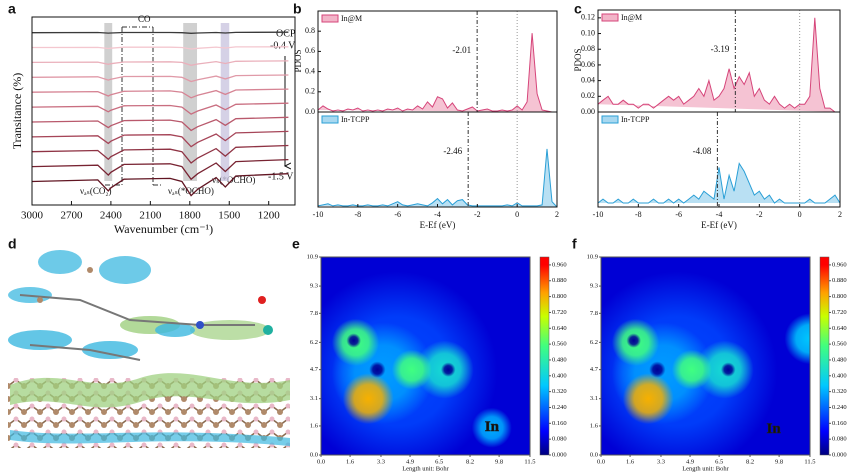  What do you see at coordinates (318, 214) in the screenshot?
I see `x-tick-label: -10` at bounding box center [318, 214].